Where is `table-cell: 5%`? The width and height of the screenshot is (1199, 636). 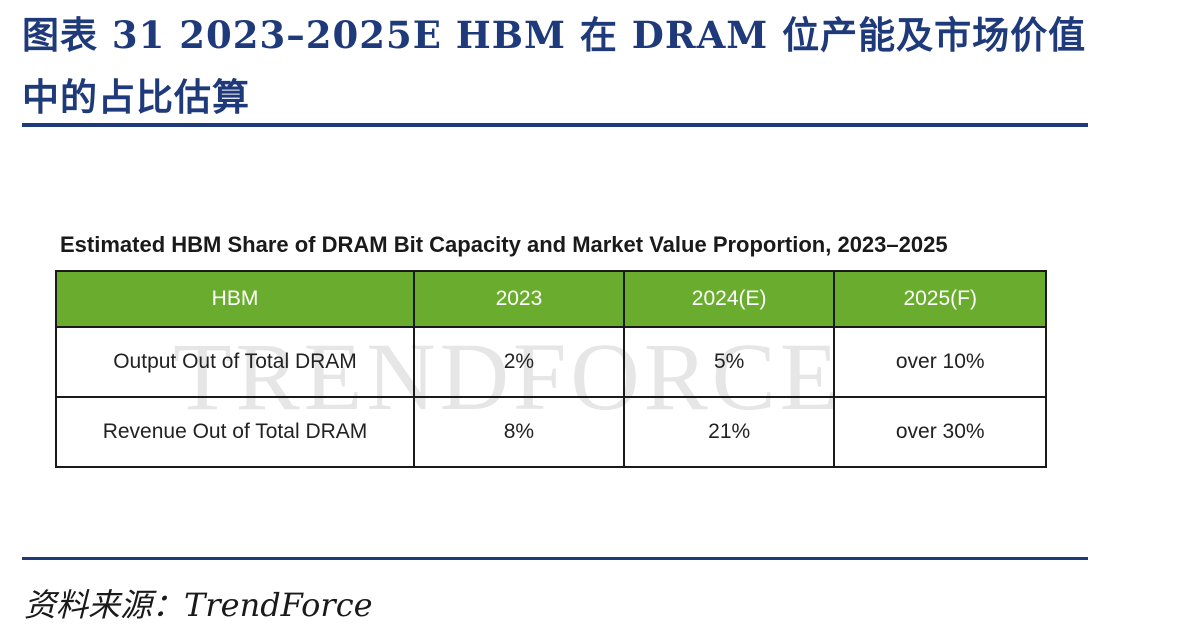 table-cell: 5% is located at coordinates (729, 362).